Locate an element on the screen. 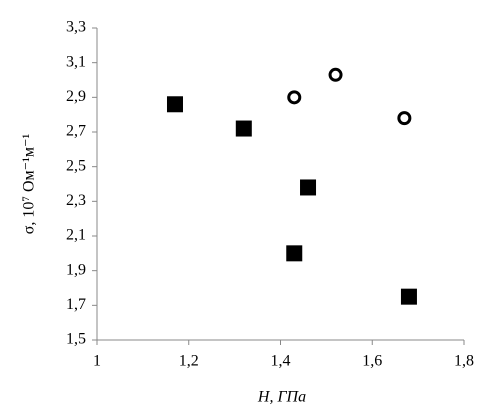 The height and width of the screenshot is (420, 498). y-axis-label: σ, 10⁷ Ом⁻¹м⁻¹ is located at coordinates (29, 184).